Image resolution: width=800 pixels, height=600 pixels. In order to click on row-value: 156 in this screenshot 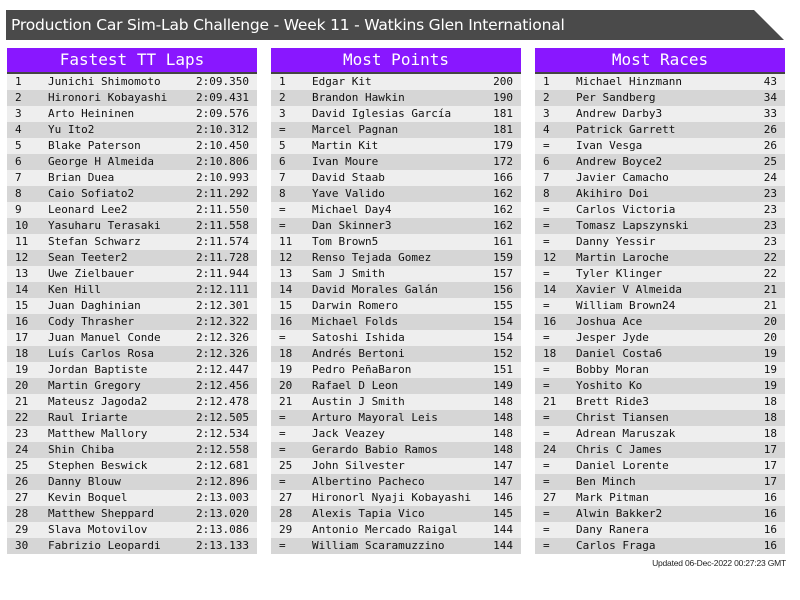, I will do `click(503, 289)`.